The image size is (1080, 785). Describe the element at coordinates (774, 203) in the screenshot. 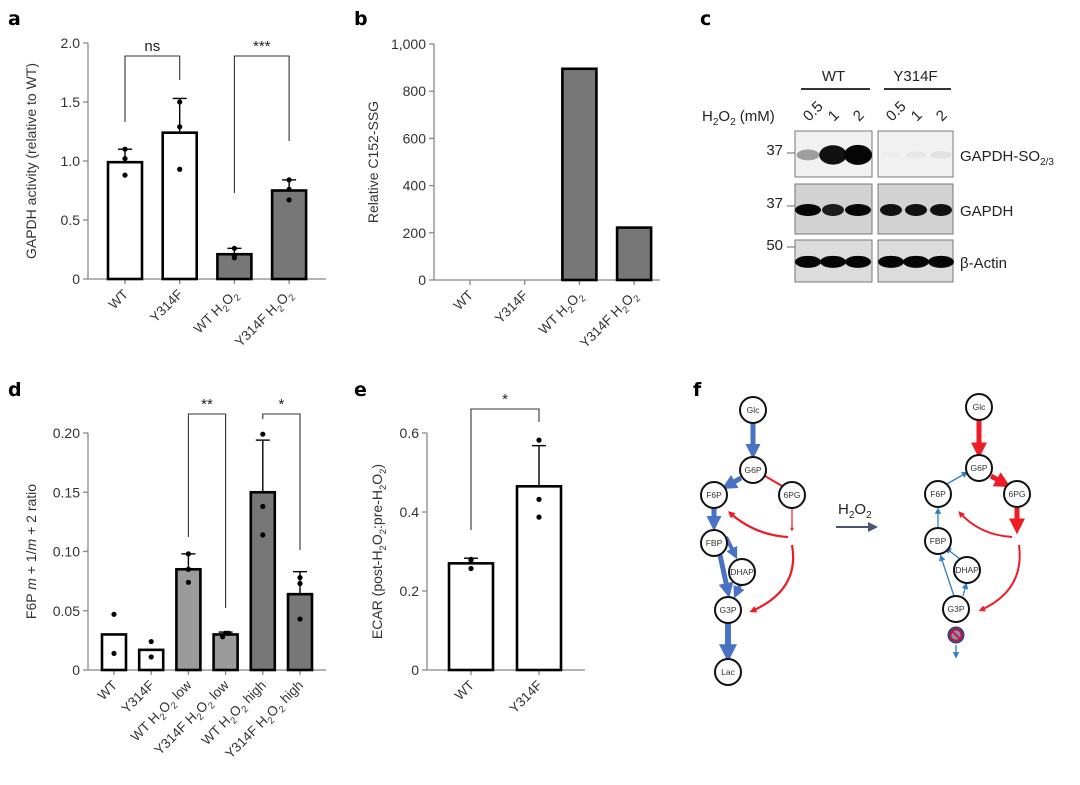

I see `mw-marker: 37` at that location.